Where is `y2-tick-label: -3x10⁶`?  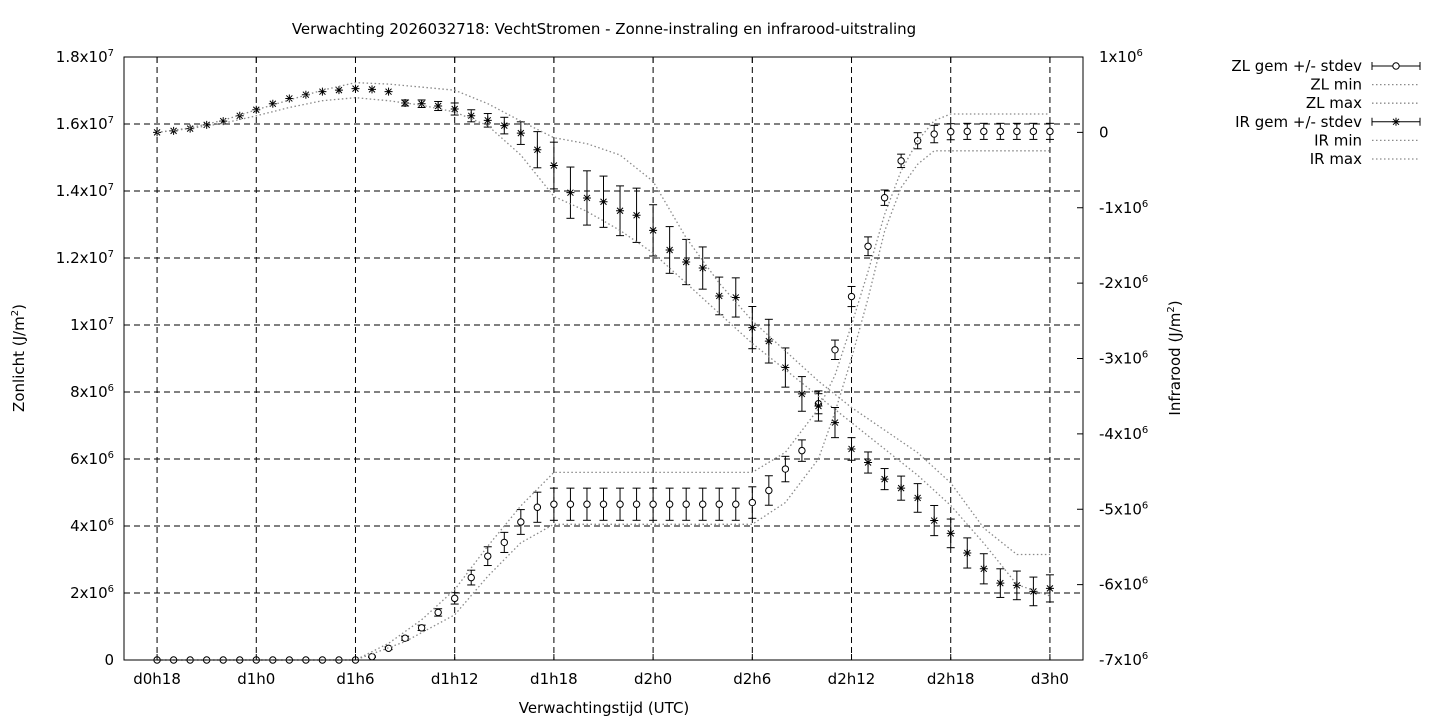 y2-tick-label: -3x10⁶ is located at coordinates (1123, 359).